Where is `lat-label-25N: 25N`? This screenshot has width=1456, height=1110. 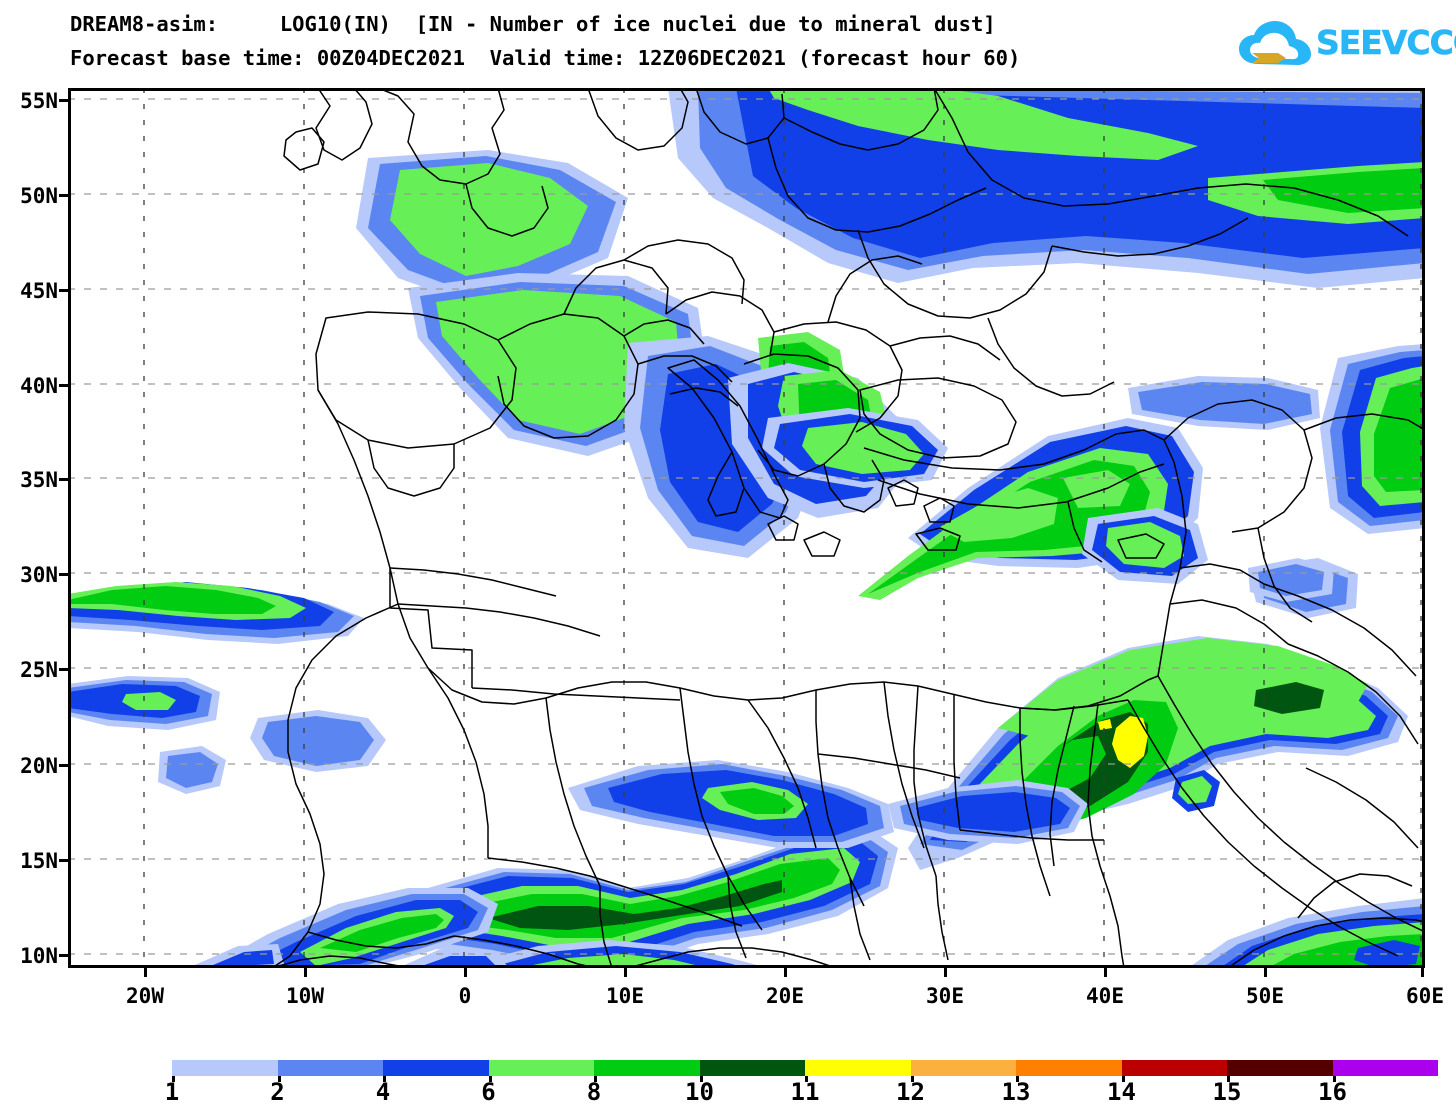 lat-label-25N: 25N is located at coordinates (39, 670).